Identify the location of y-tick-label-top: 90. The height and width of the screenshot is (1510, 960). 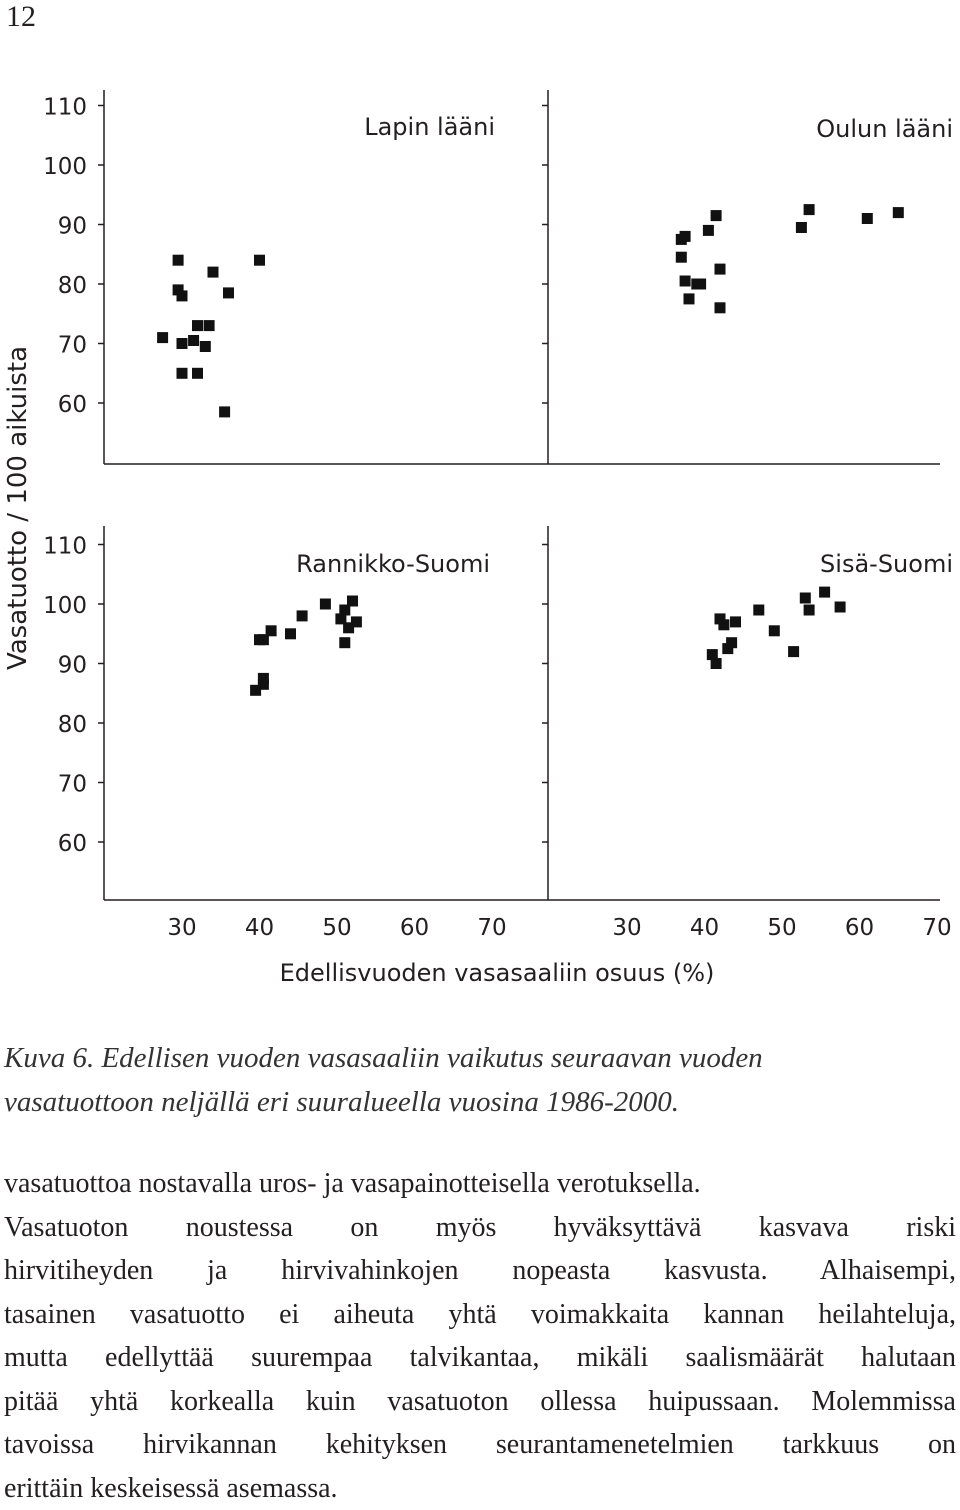
(72, 227).